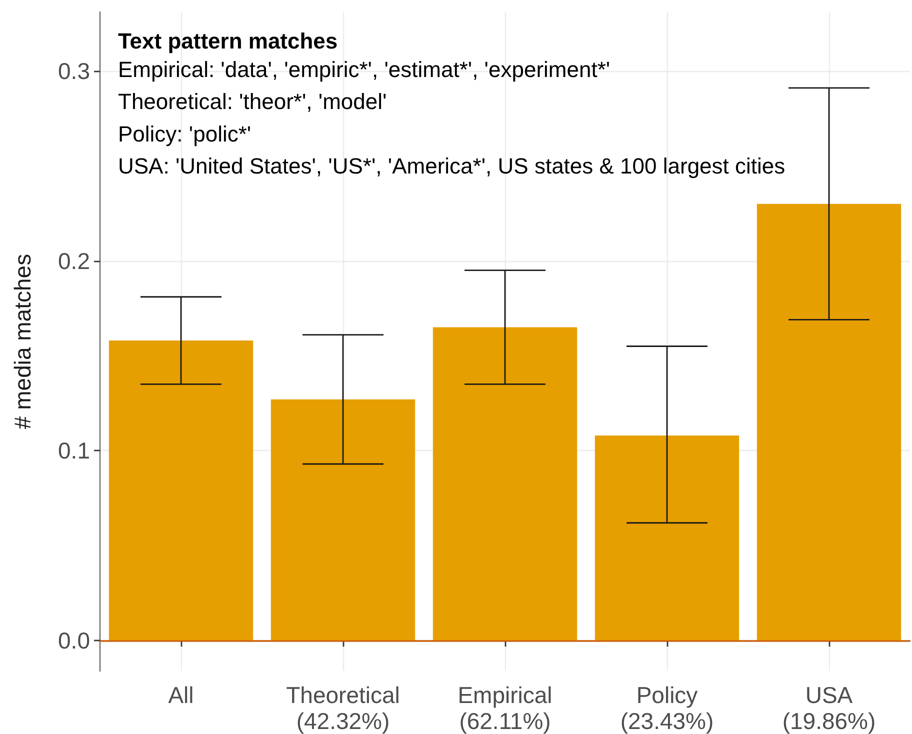  What do you see at coordinates (74, 641) in the screenshot?
I see `y-tick-label: 0.0` at bounding box center [74, 641].